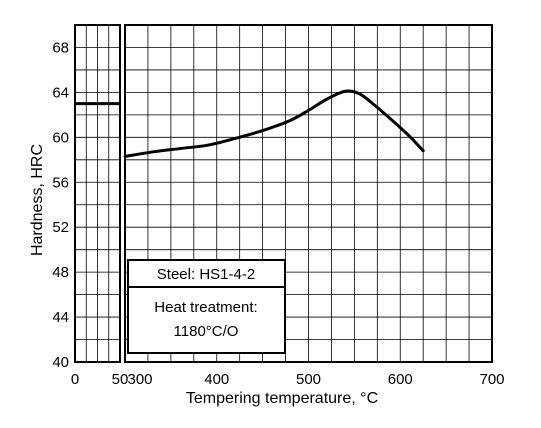 This screenshot has width=541, height=428. I want to click on legend-treatment-line1: Heat treatment:, so click(205, 307).